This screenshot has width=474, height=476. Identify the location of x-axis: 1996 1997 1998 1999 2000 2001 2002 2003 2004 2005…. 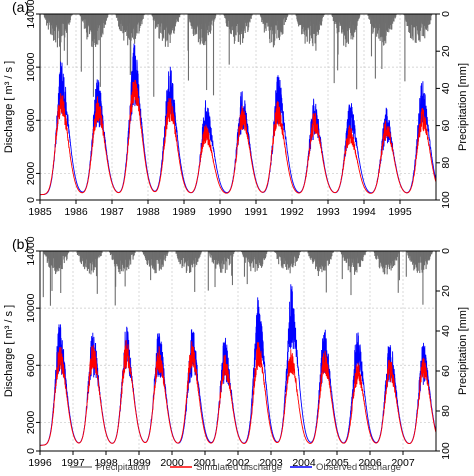
(221, 460).